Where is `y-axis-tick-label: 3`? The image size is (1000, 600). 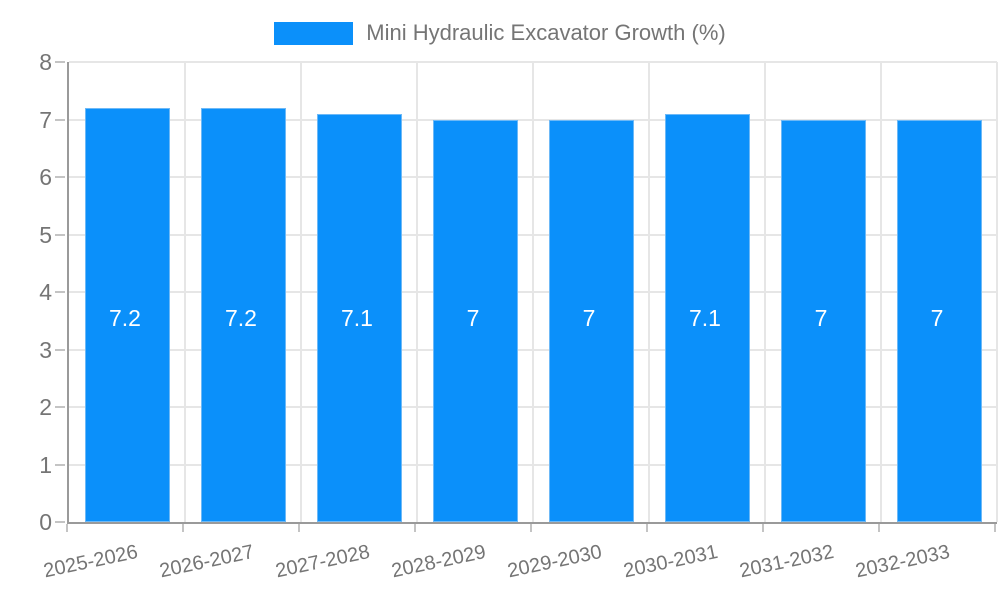 y-axis-tick-label: 3 is located at coordinates (45, 349).